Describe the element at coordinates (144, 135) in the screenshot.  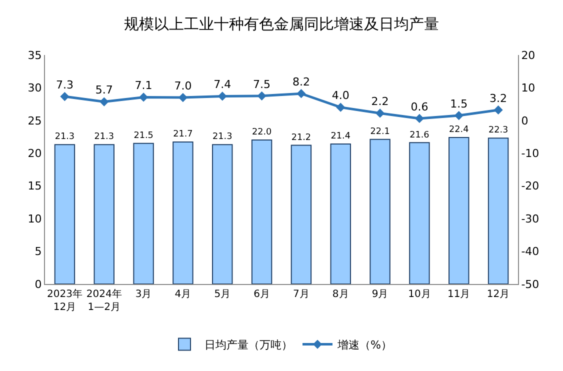
I see `data-label: 21.5` at that location.